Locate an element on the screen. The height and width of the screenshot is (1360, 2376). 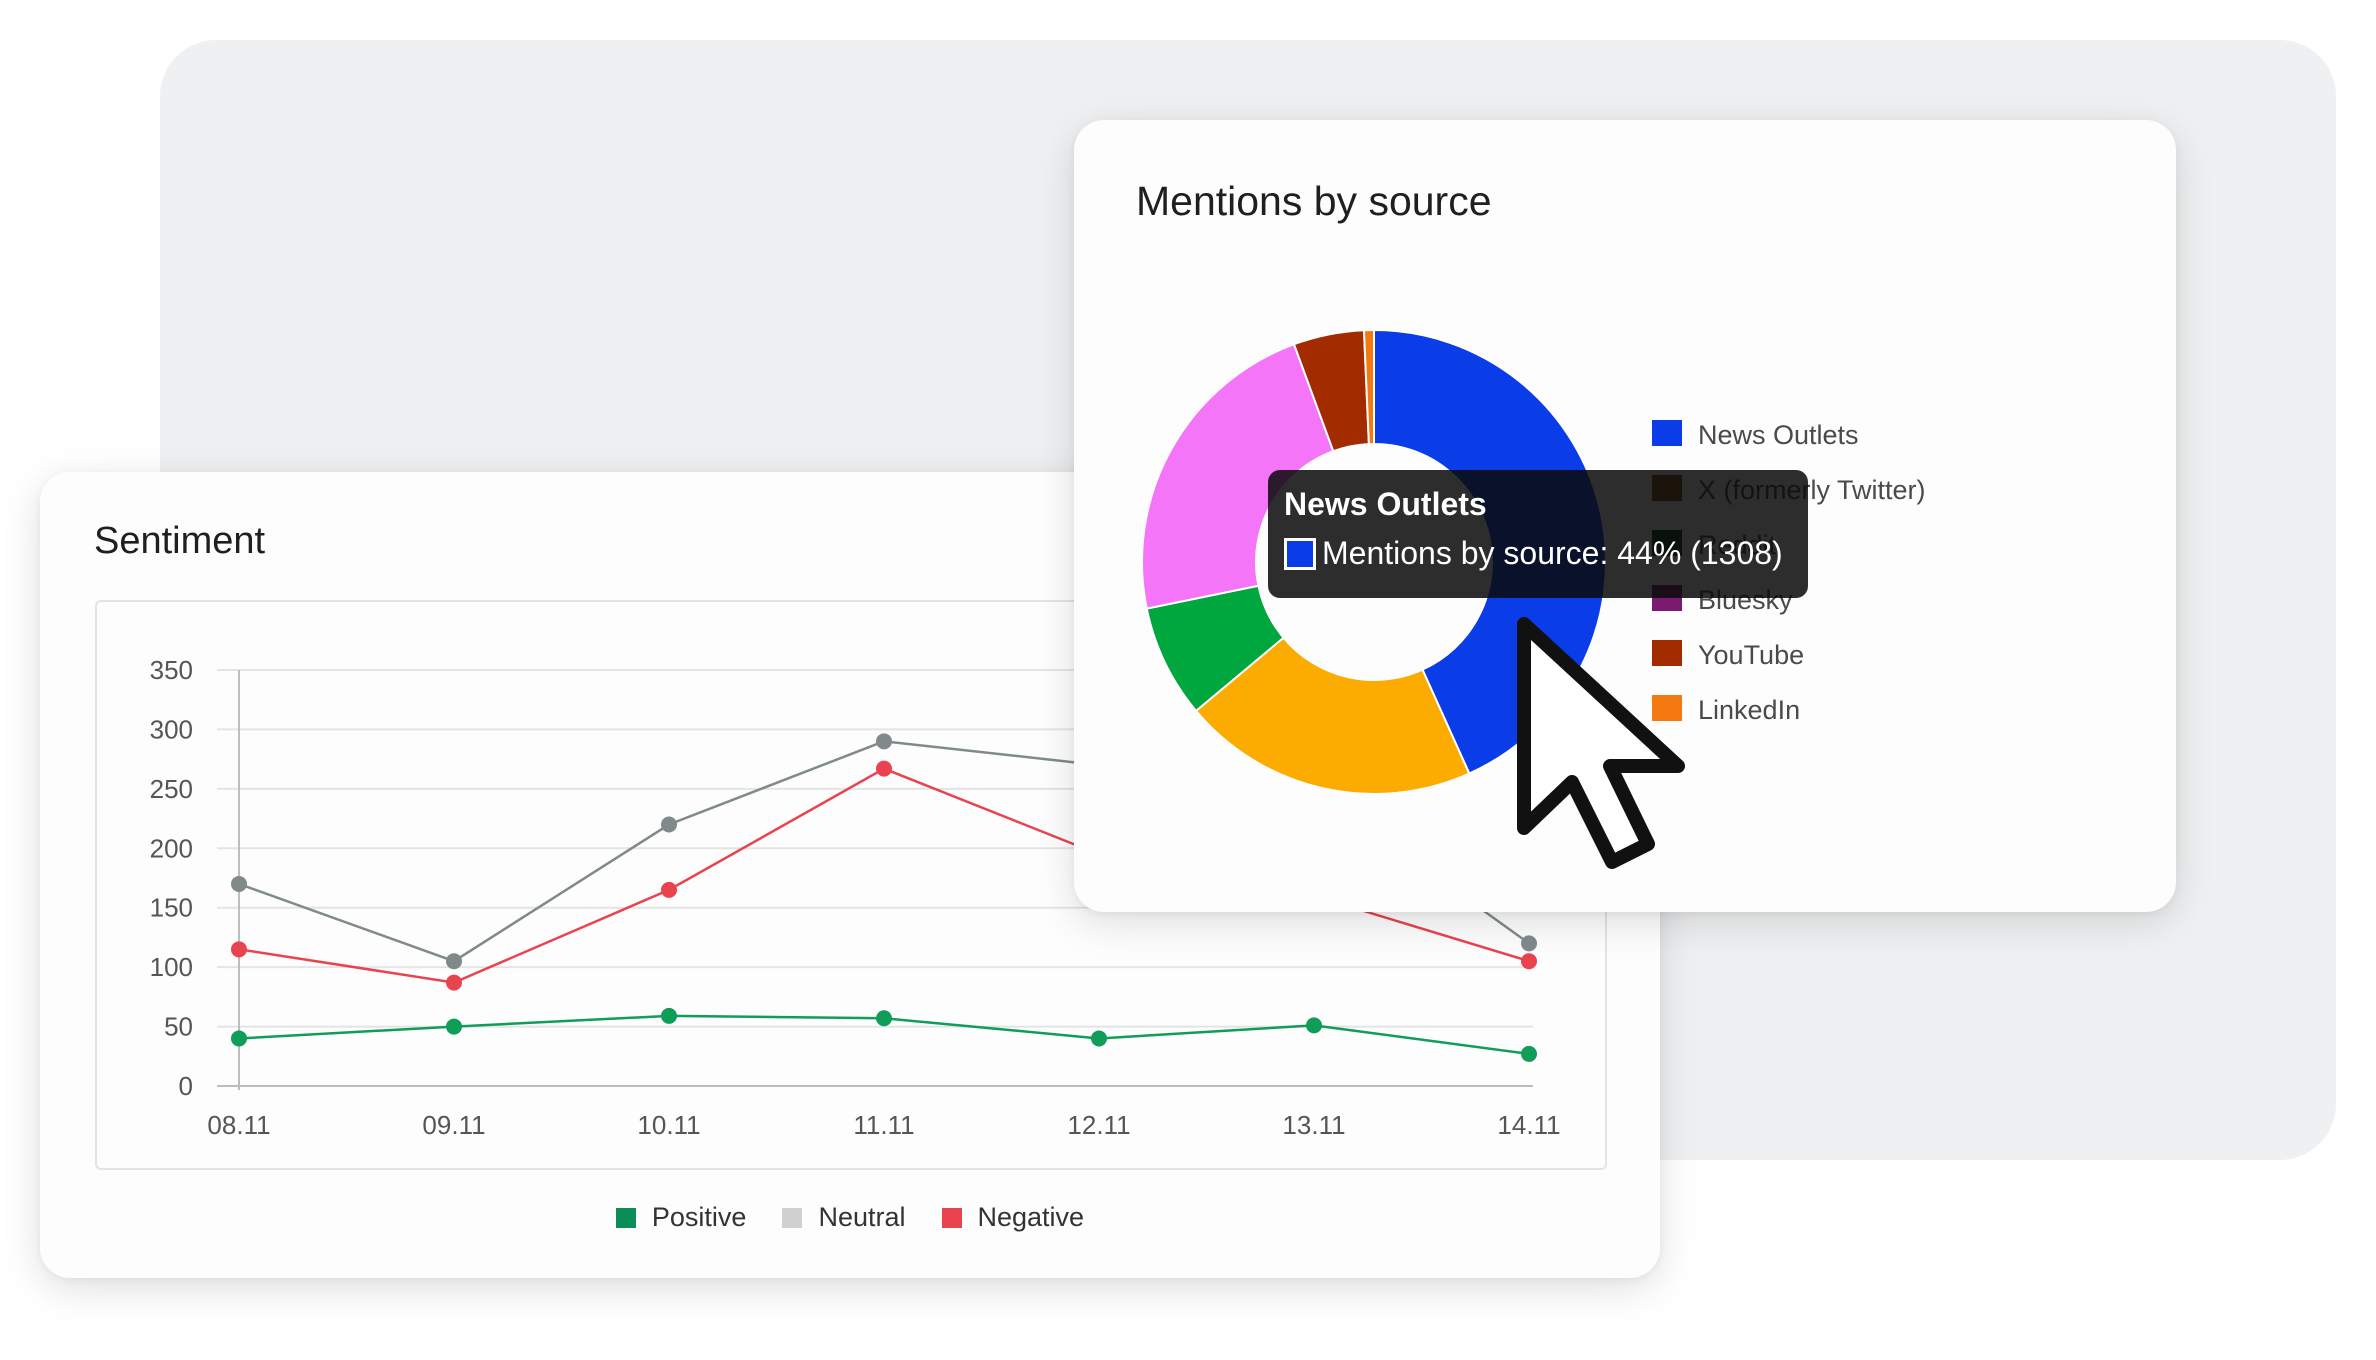
mentions-title: Mentions by source is located at coordinates (1314, 201).